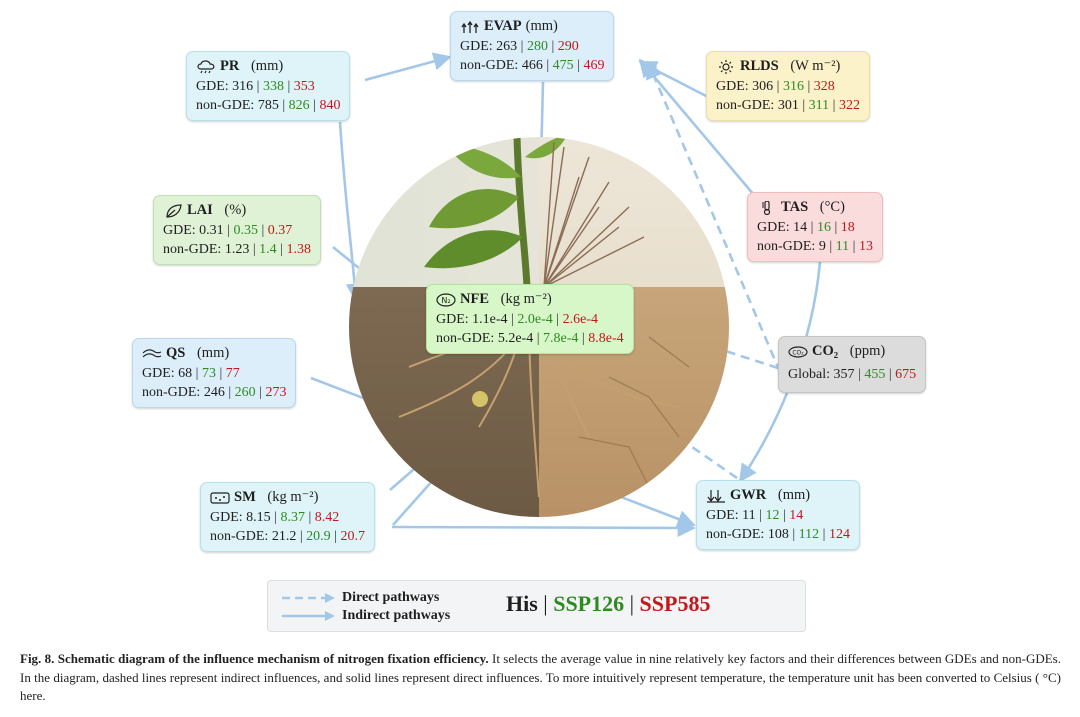 This screenshot has width=1080, height=717. What do you see at coordinates (176, 353) in the screenshot?
I see `qs-name: QS` at bounding box center [176, 353].